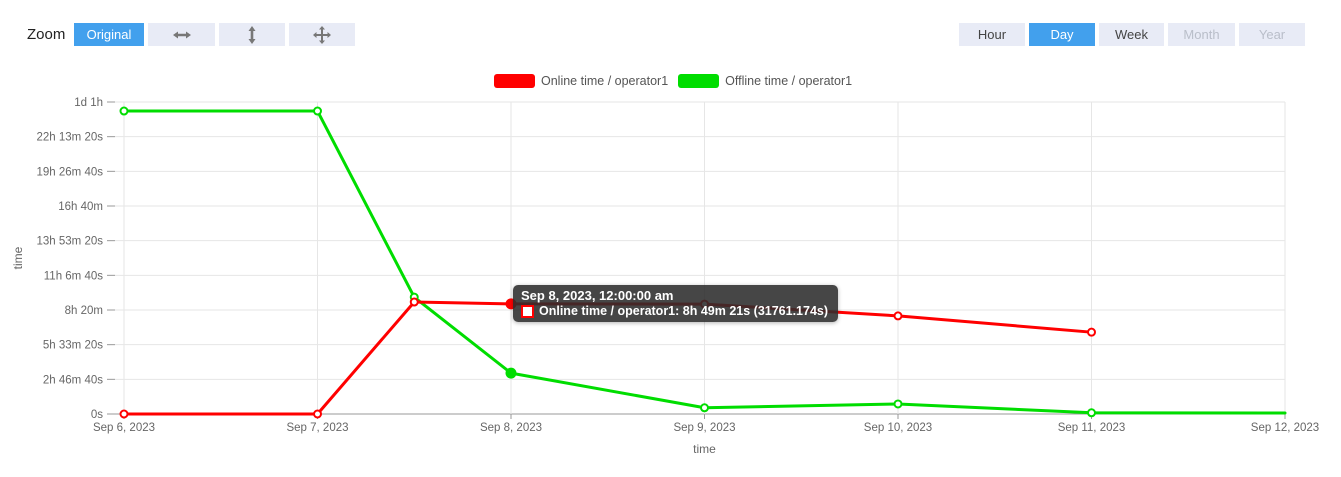  I want to click on y-tick-label: 13h 53m 20s, so click(70, 242).